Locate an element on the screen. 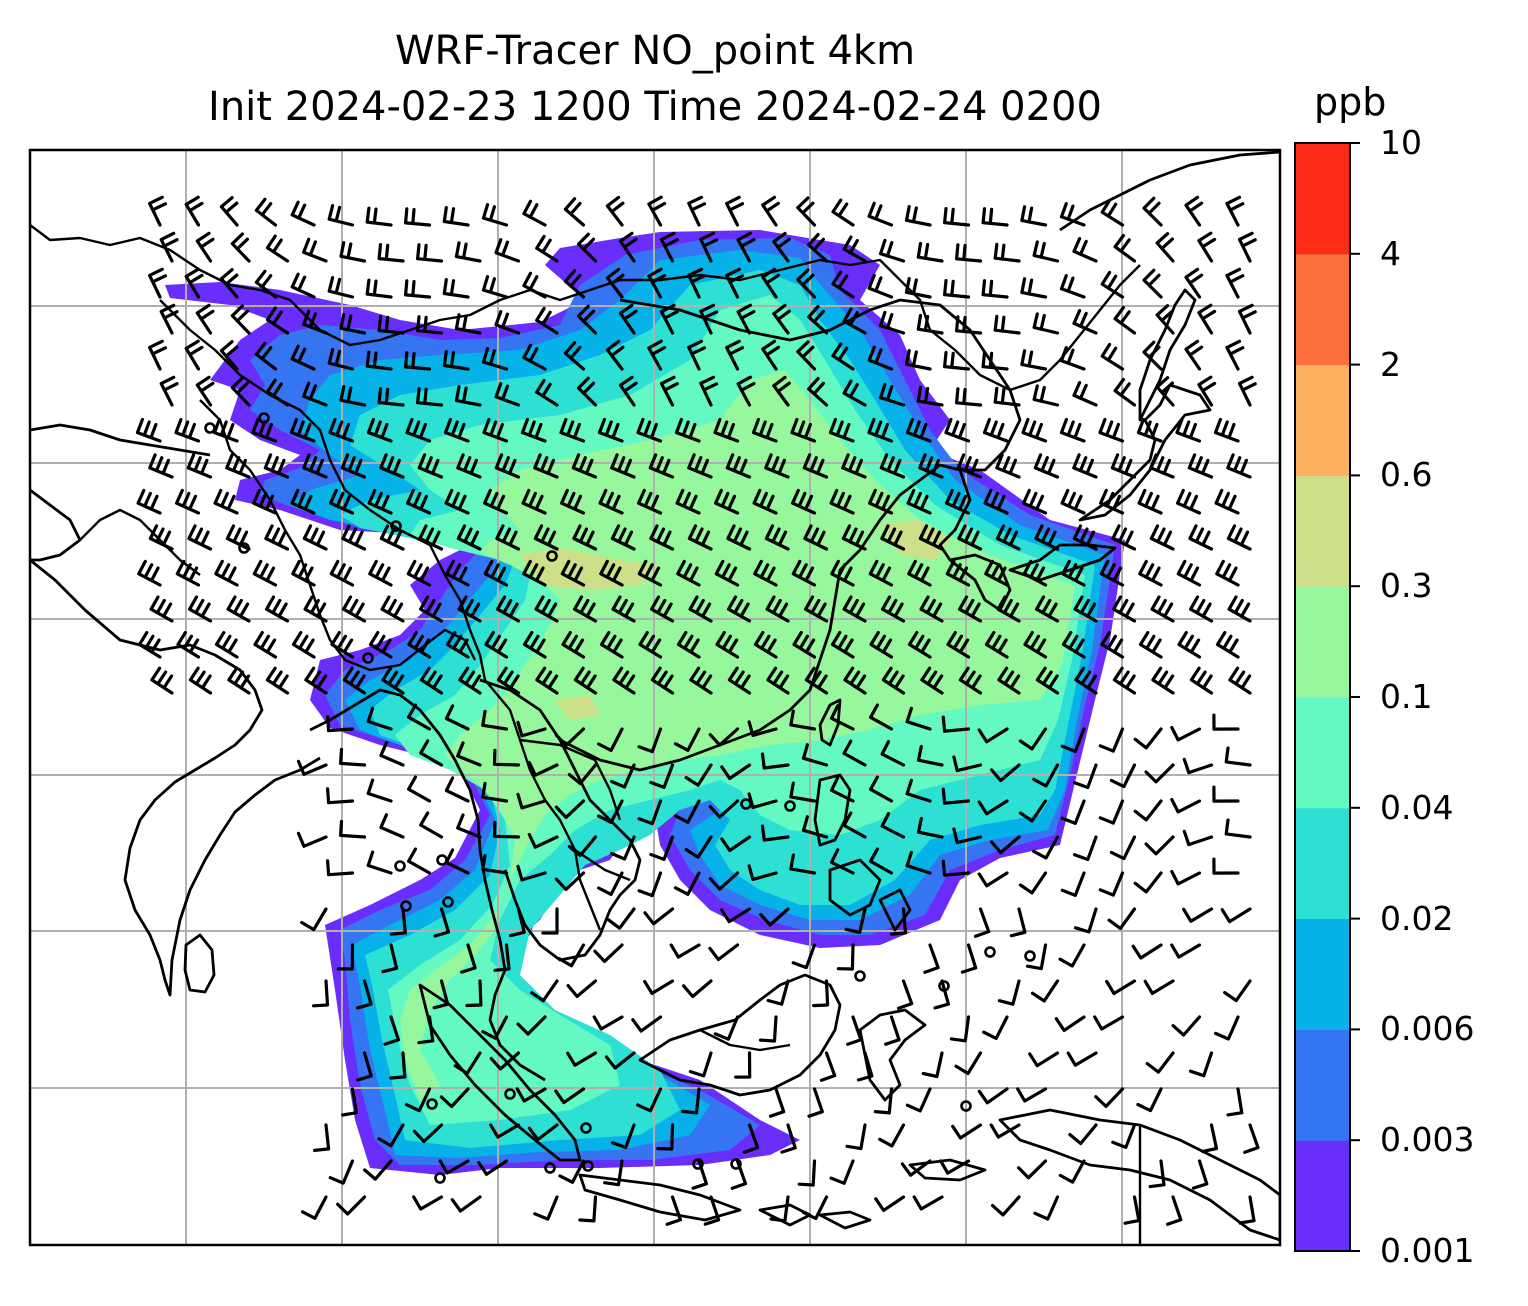  coastline-japan is located at coordinates (1110, 435).